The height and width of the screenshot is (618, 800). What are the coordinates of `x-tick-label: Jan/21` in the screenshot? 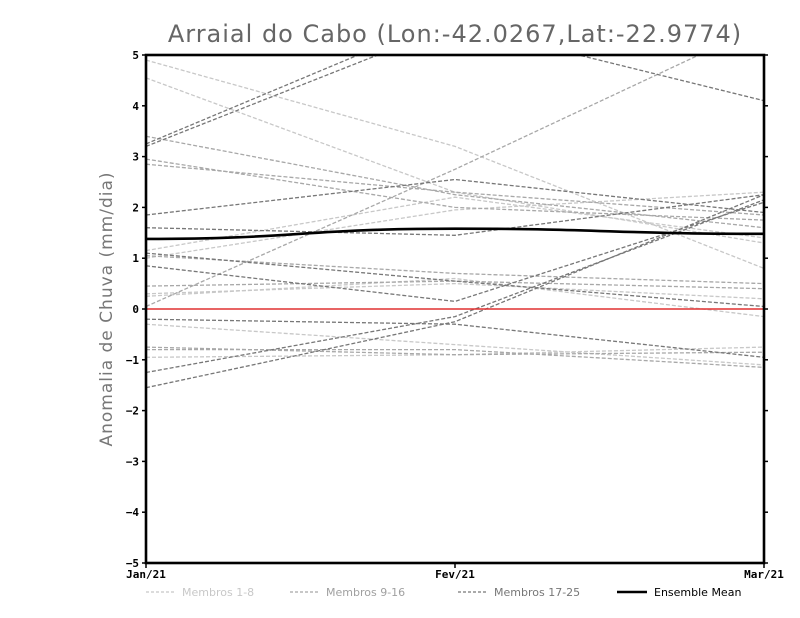 It's located at (146, 574).